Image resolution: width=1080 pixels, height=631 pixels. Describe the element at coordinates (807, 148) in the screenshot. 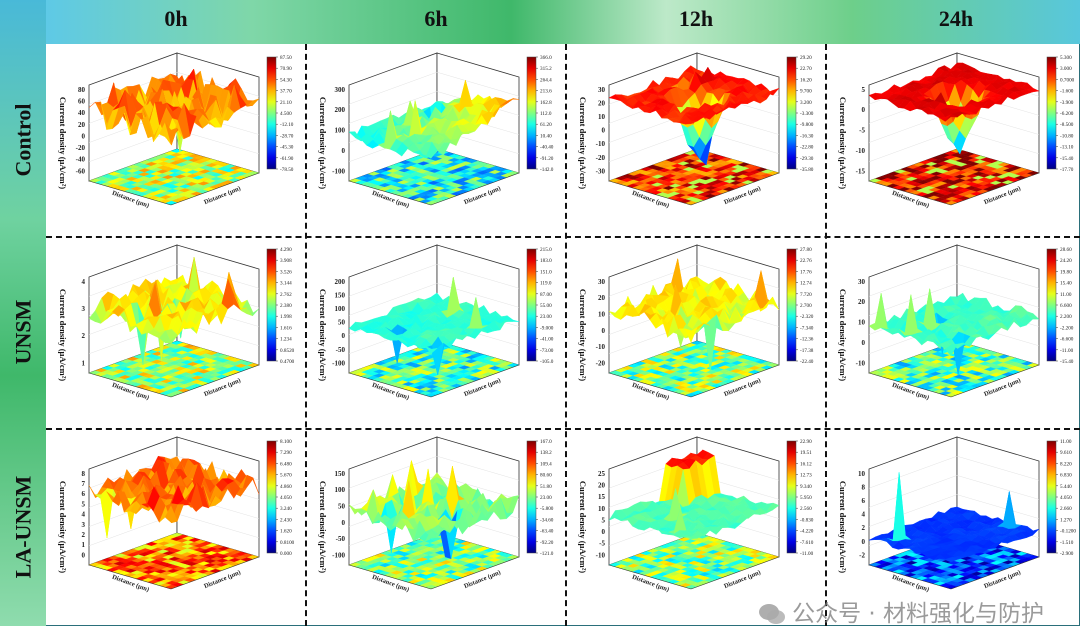

I see `colorbar-tick-label: -22.80` at that location.